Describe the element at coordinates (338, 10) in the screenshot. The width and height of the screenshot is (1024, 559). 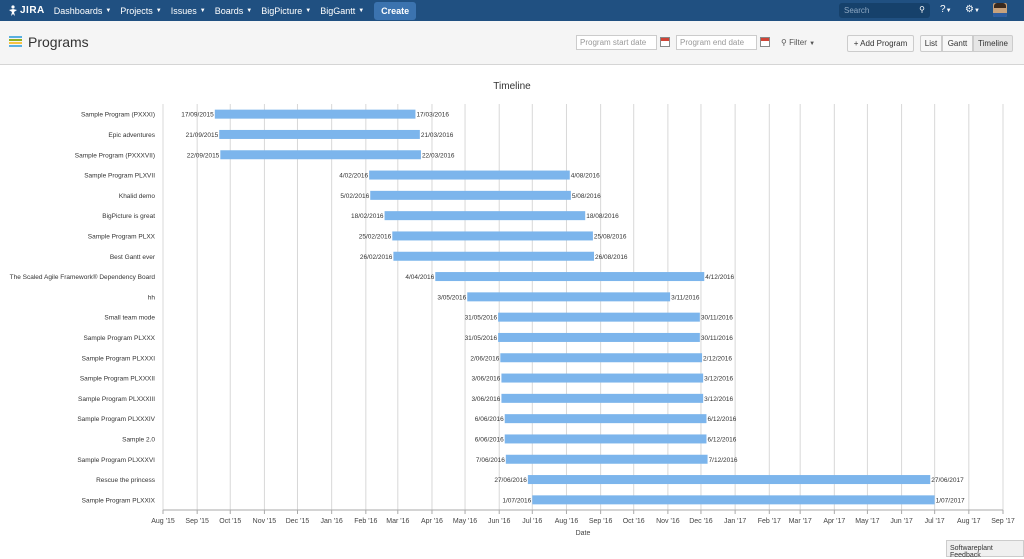
I see `nav-biggantt-label: BigGantt` at that location.